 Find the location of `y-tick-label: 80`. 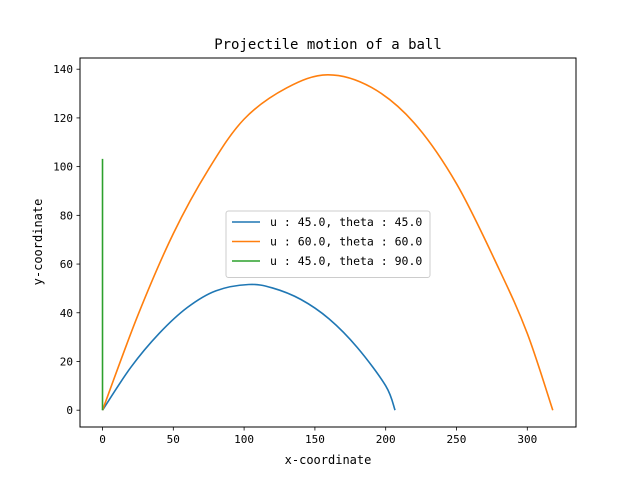

y-tick-label: 80 is located at coordinates (66, 215).